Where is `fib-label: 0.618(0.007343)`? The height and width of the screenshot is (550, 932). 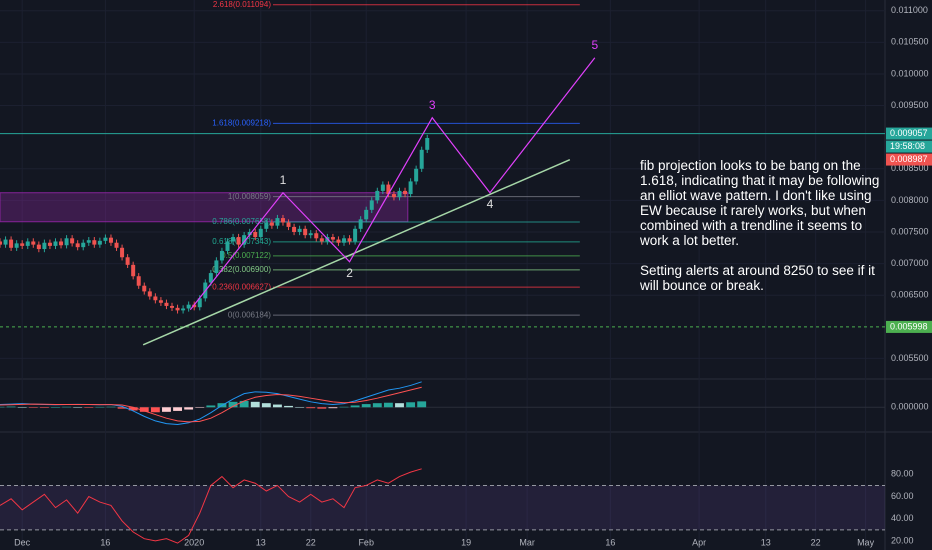
fib-label: 0.618(0.007343) is located at coordinates (241, 241).